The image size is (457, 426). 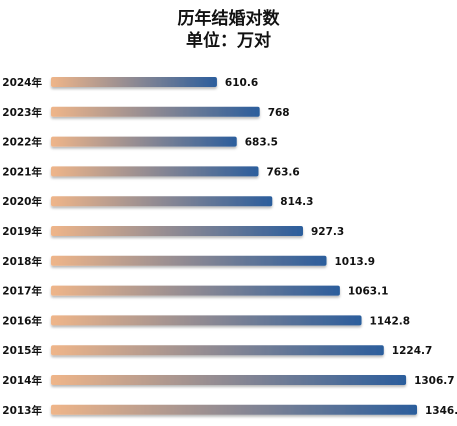 I want to click on value-label: 814.3, so click(x=296, y=202).